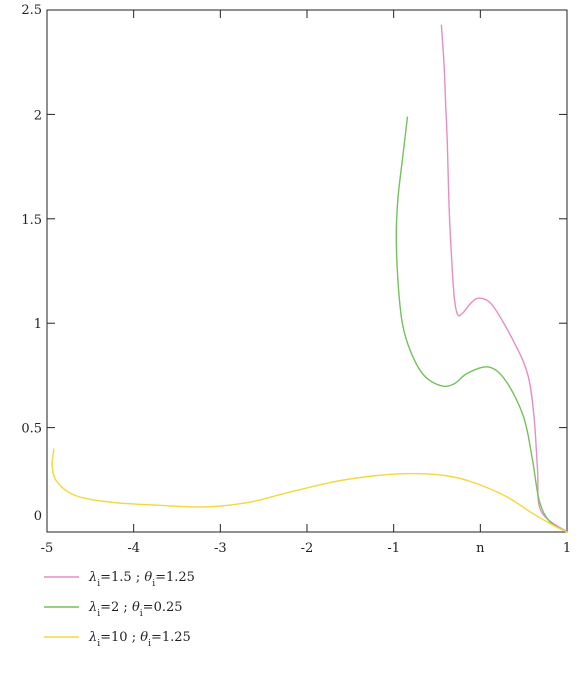 This screenshot has height=674, width=582. I want to click on legend-label-3: λi=10 ; θi=1.25, so click(139, 639).